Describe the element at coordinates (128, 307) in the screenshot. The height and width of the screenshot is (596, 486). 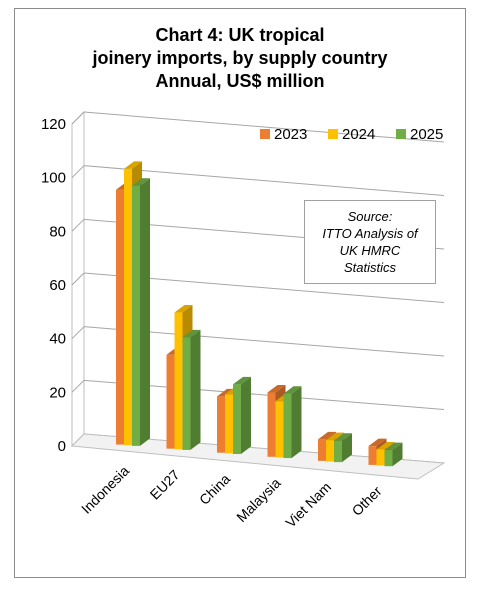
I see `bar-2024-indonesia` at that location.